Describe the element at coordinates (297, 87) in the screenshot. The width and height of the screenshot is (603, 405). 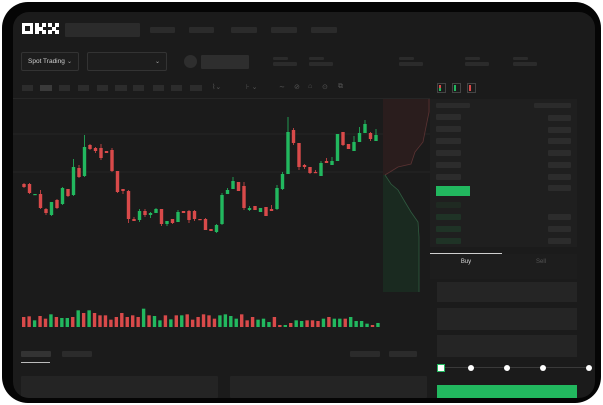
I see `ruler-icon: ⊘` at that location.